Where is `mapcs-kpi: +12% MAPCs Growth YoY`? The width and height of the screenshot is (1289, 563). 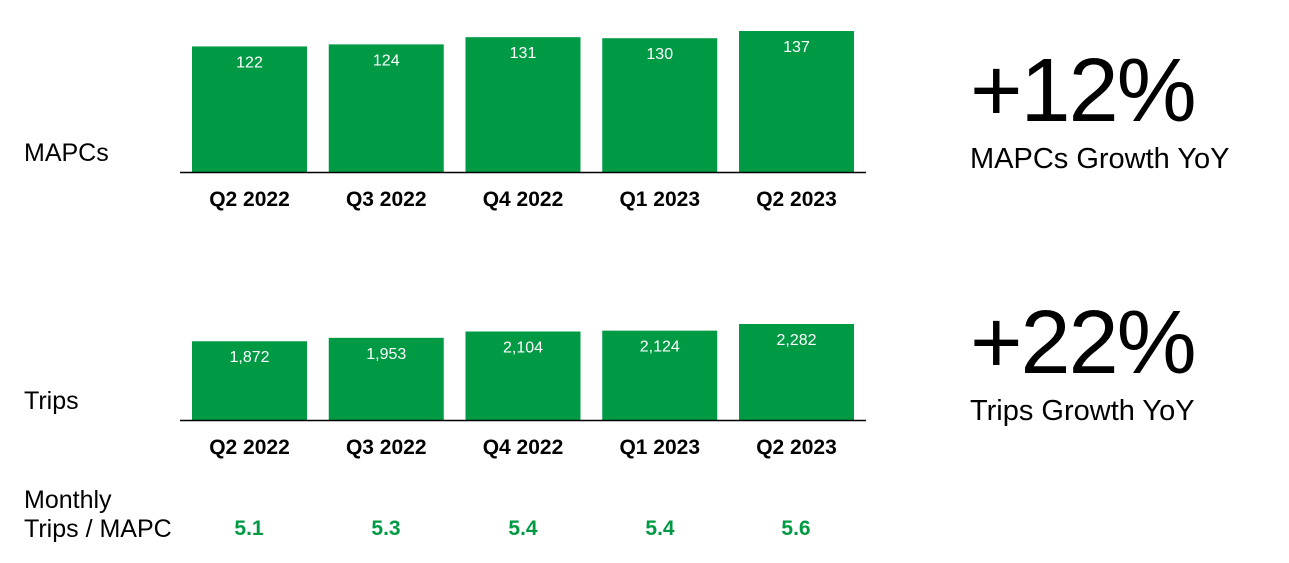
mapcs-kpi: +12% MAPCs Growth YoY is located at coordinates (1100, 111).